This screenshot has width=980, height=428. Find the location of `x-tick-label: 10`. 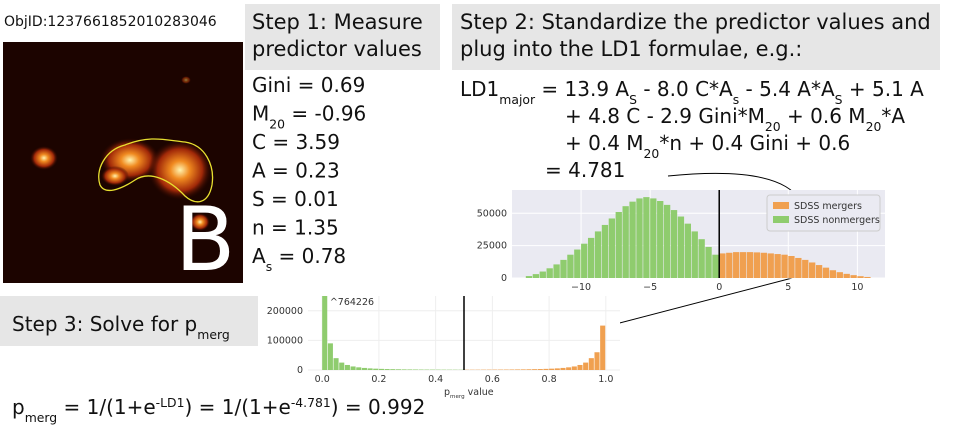

x-tick-label: 10 is located at coordinates (857, 287).